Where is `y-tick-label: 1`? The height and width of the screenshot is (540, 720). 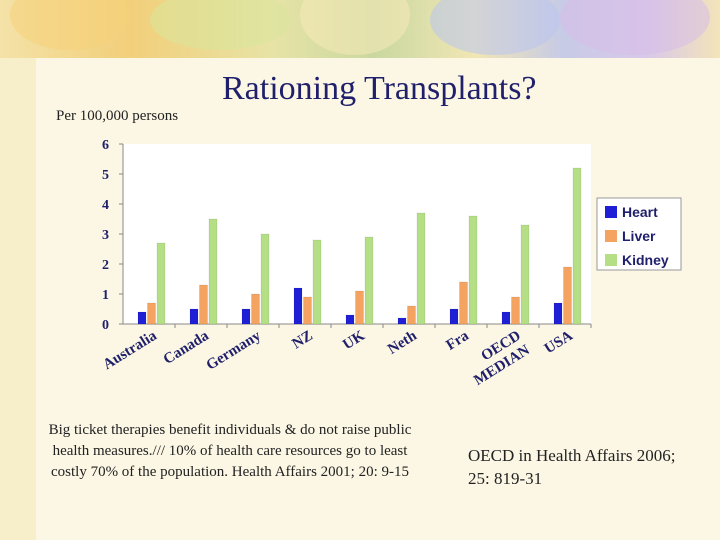
y-tick-label: 1 is located at coordinates (105, 295).